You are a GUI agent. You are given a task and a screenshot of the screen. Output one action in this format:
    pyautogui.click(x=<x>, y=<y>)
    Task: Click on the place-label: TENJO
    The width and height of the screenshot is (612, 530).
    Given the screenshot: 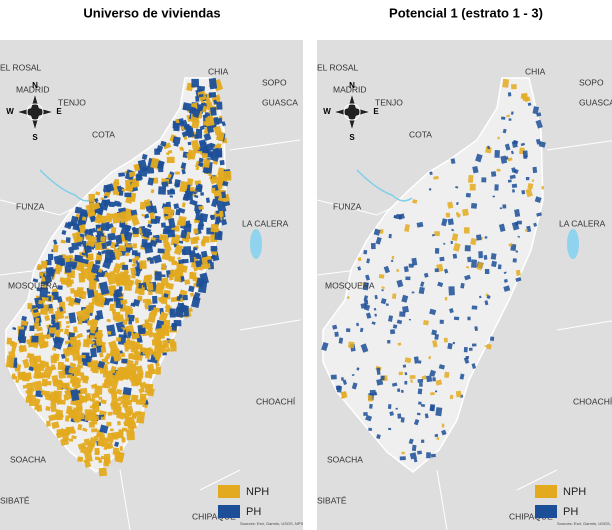 What is the action you would take?
    pyautogui.click(x=72, y=102)
    